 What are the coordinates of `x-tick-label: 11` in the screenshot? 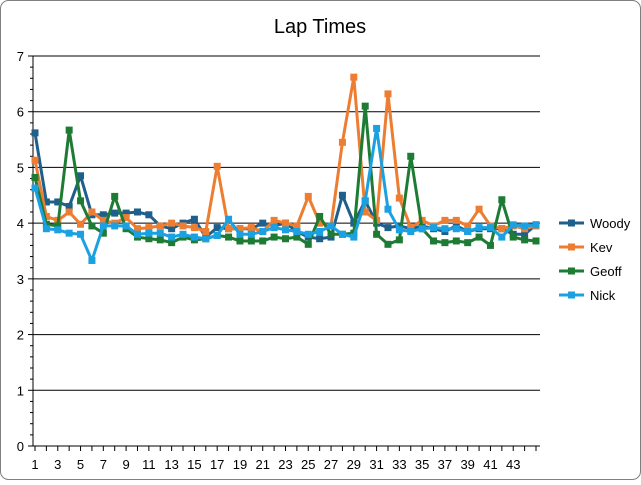 It's located at (149, 464).